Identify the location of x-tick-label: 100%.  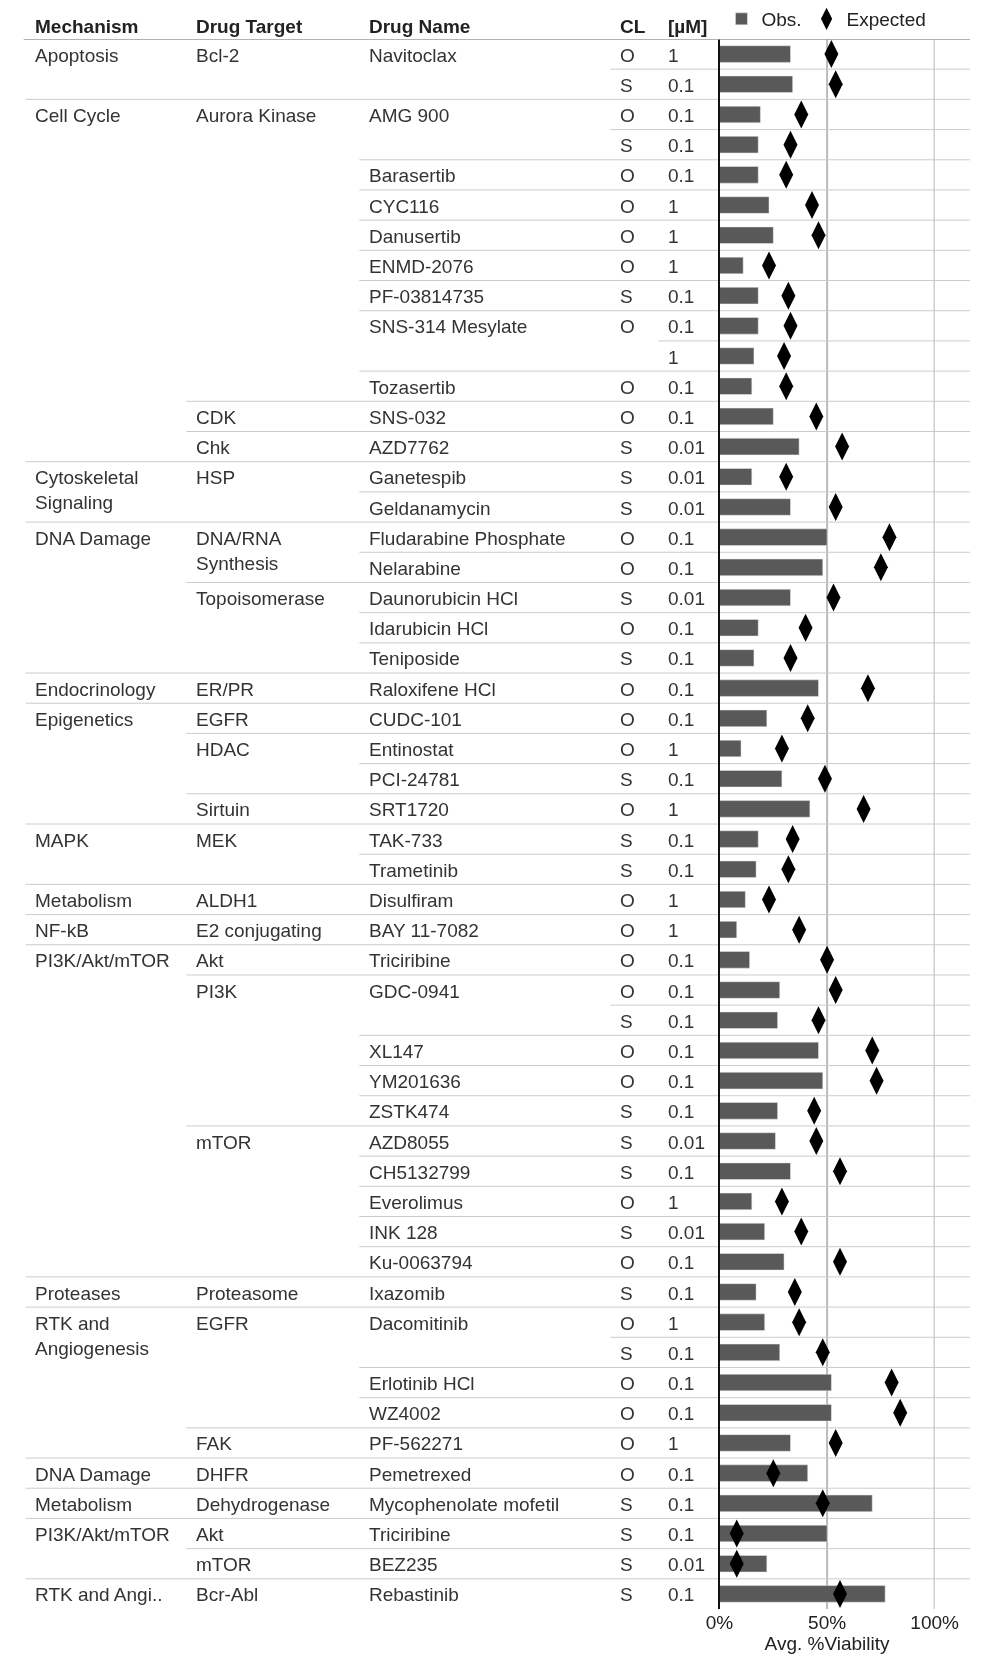
(935, 1622).